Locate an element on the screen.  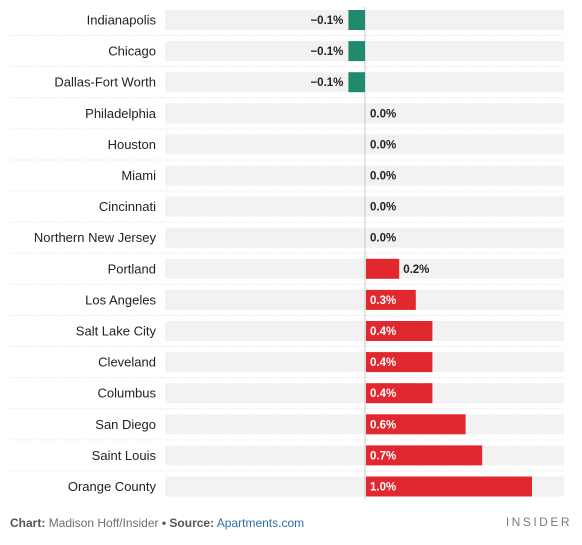
category-label: Cleveland is located at coordinates (127, 362).